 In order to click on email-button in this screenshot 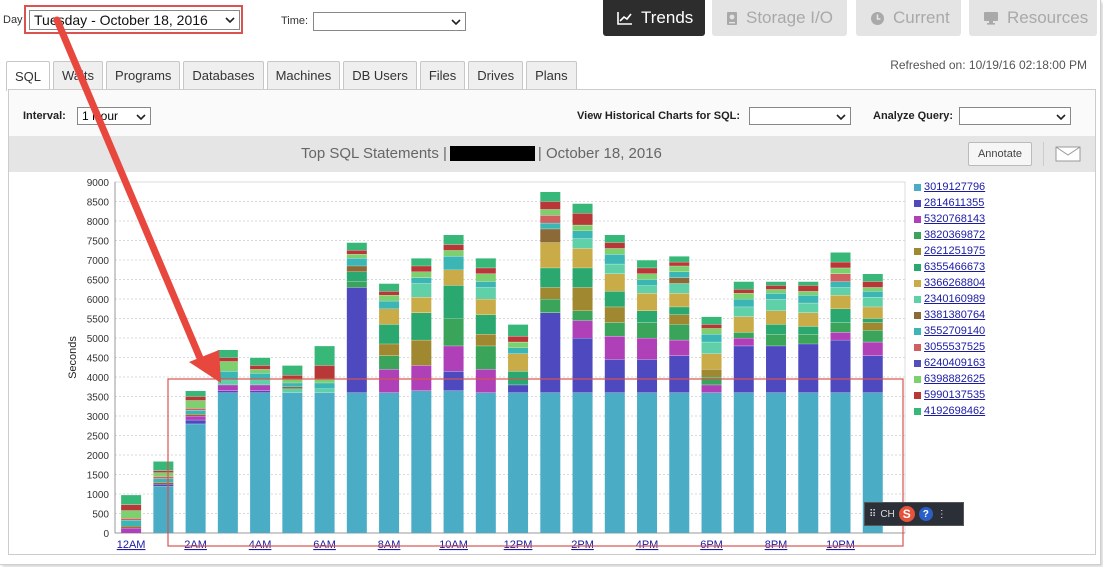, I will do `click(1067, 154)`.